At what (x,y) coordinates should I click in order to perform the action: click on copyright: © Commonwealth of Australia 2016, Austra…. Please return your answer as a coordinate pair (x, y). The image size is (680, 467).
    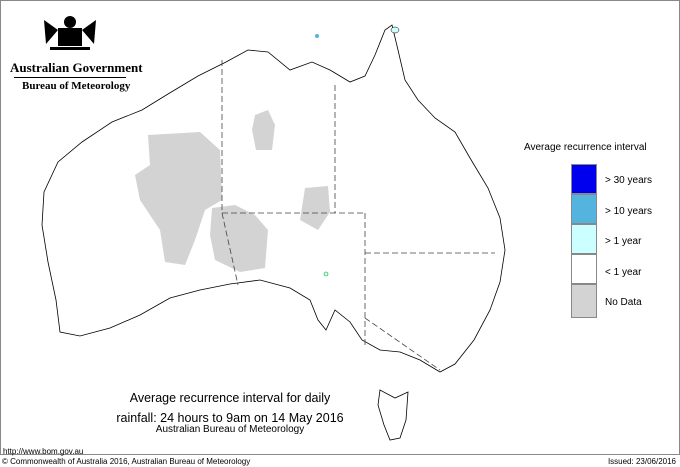
    Looking at the image, I should click on (126, 461).